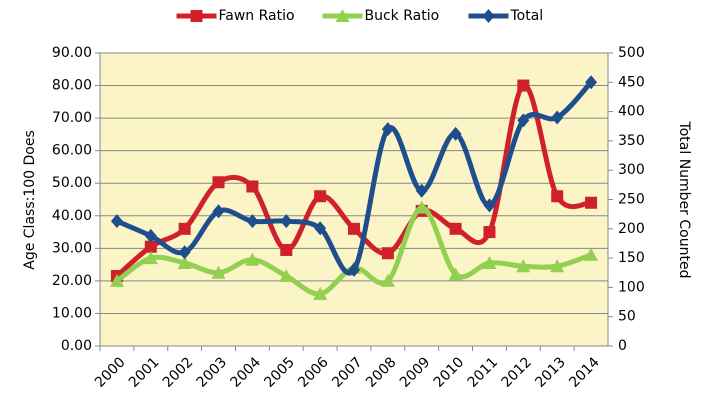 This screenshot has width=707, height=402. What do you see at coordinates (72, 151) in the screenshot?
I see `y-tick-label: 60.00` at bounding box center [72, 151].